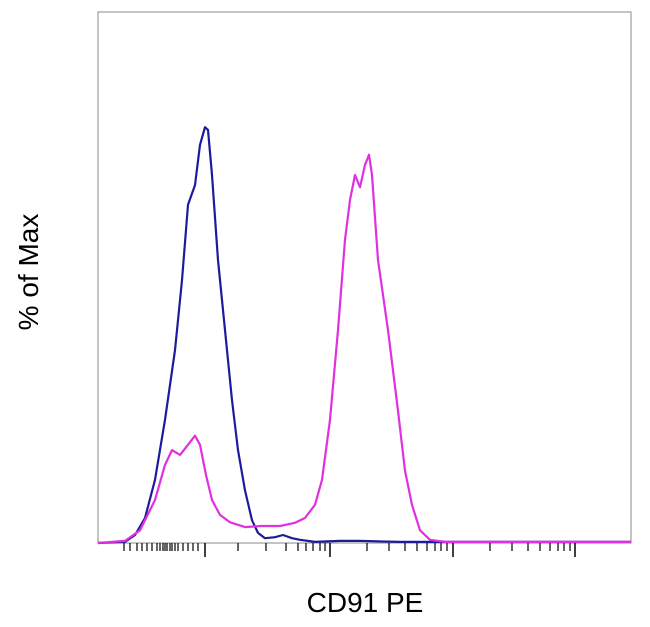 The width and height of the screenshot is (650, 627). Describe the element at coordinates (365, 602) in the screenshot. I see `x-axis-label: CD91 PE` at that location.